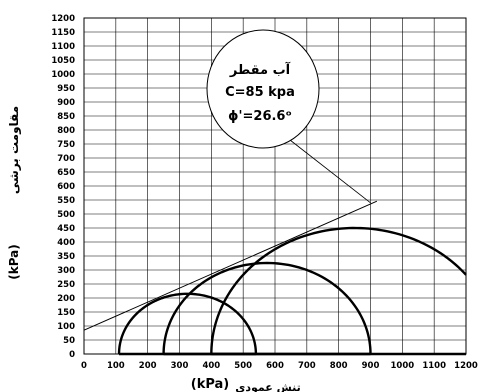 The height and width of the screenshot is (392, 485). Describe the element at coordinates (66, 103) in the screenshot. I see `y-tick-label: 900` at that location.